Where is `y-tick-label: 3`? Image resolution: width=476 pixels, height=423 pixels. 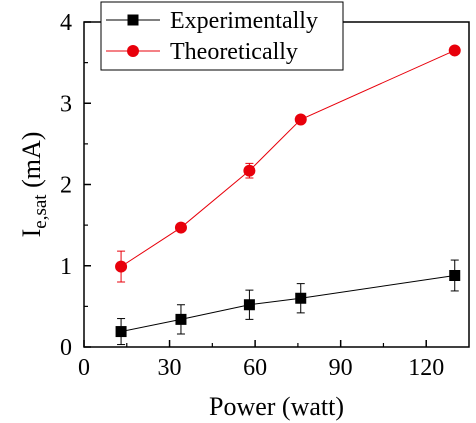 y-tick-label: 3 is located at coordinates (66, 104).